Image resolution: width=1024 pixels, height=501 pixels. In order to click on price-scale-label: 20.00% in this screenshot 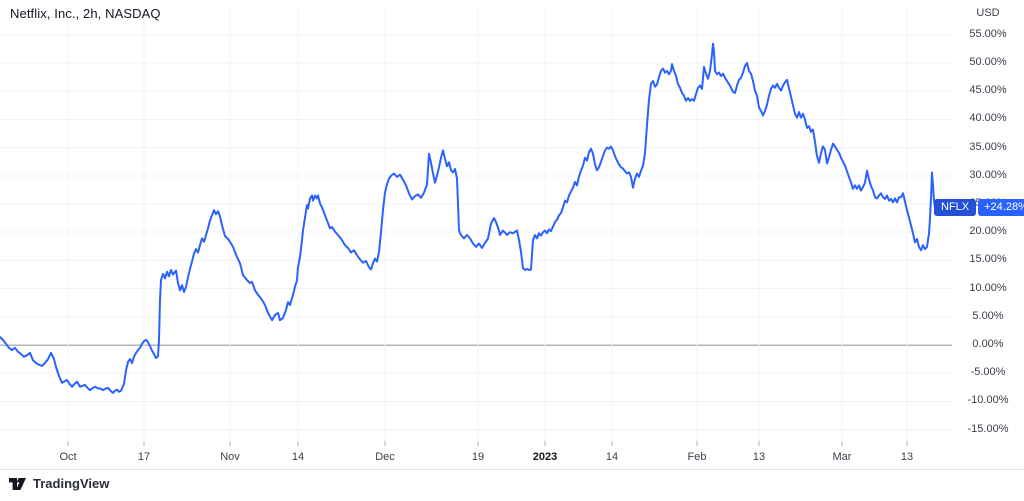, I will do `click(988, 231)`.